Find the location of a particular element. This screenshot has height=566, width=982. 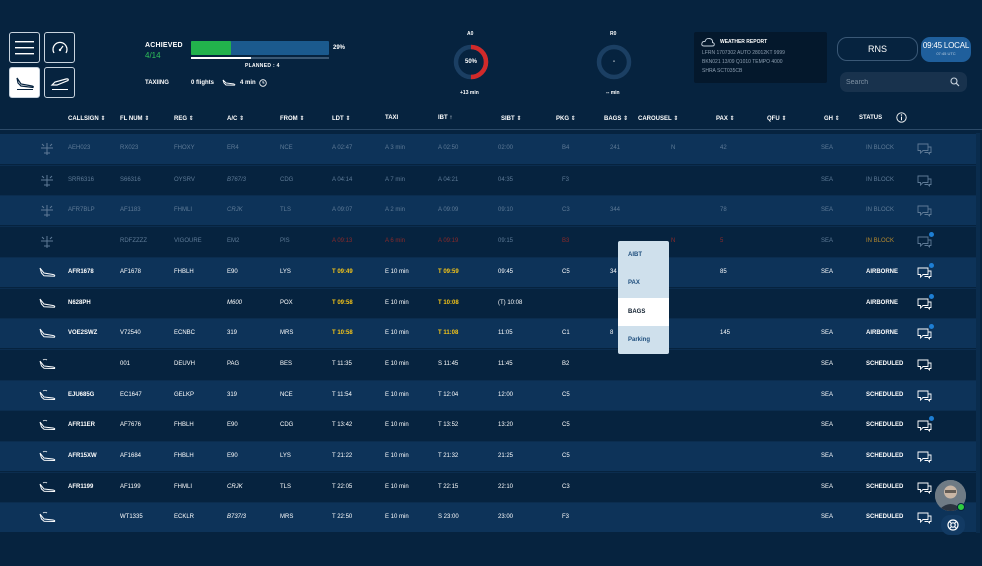

col-carousel: CAROUSEL ⇕ is located at coordinates (658, 119).